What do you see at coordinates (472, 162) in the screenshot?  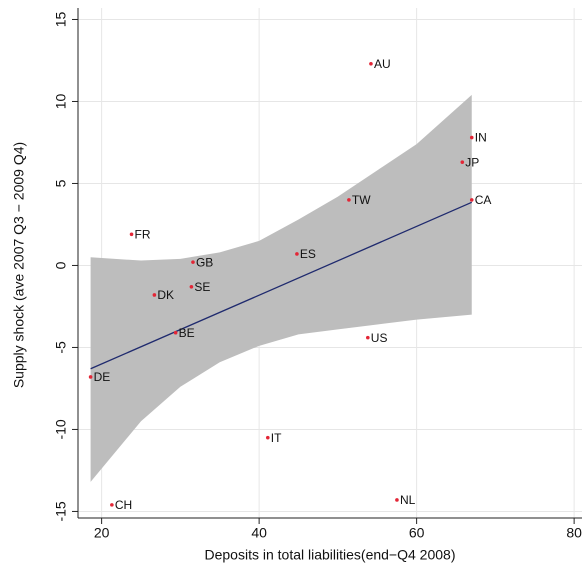 I see `point-label: JP` at bounding box center [472, 162].